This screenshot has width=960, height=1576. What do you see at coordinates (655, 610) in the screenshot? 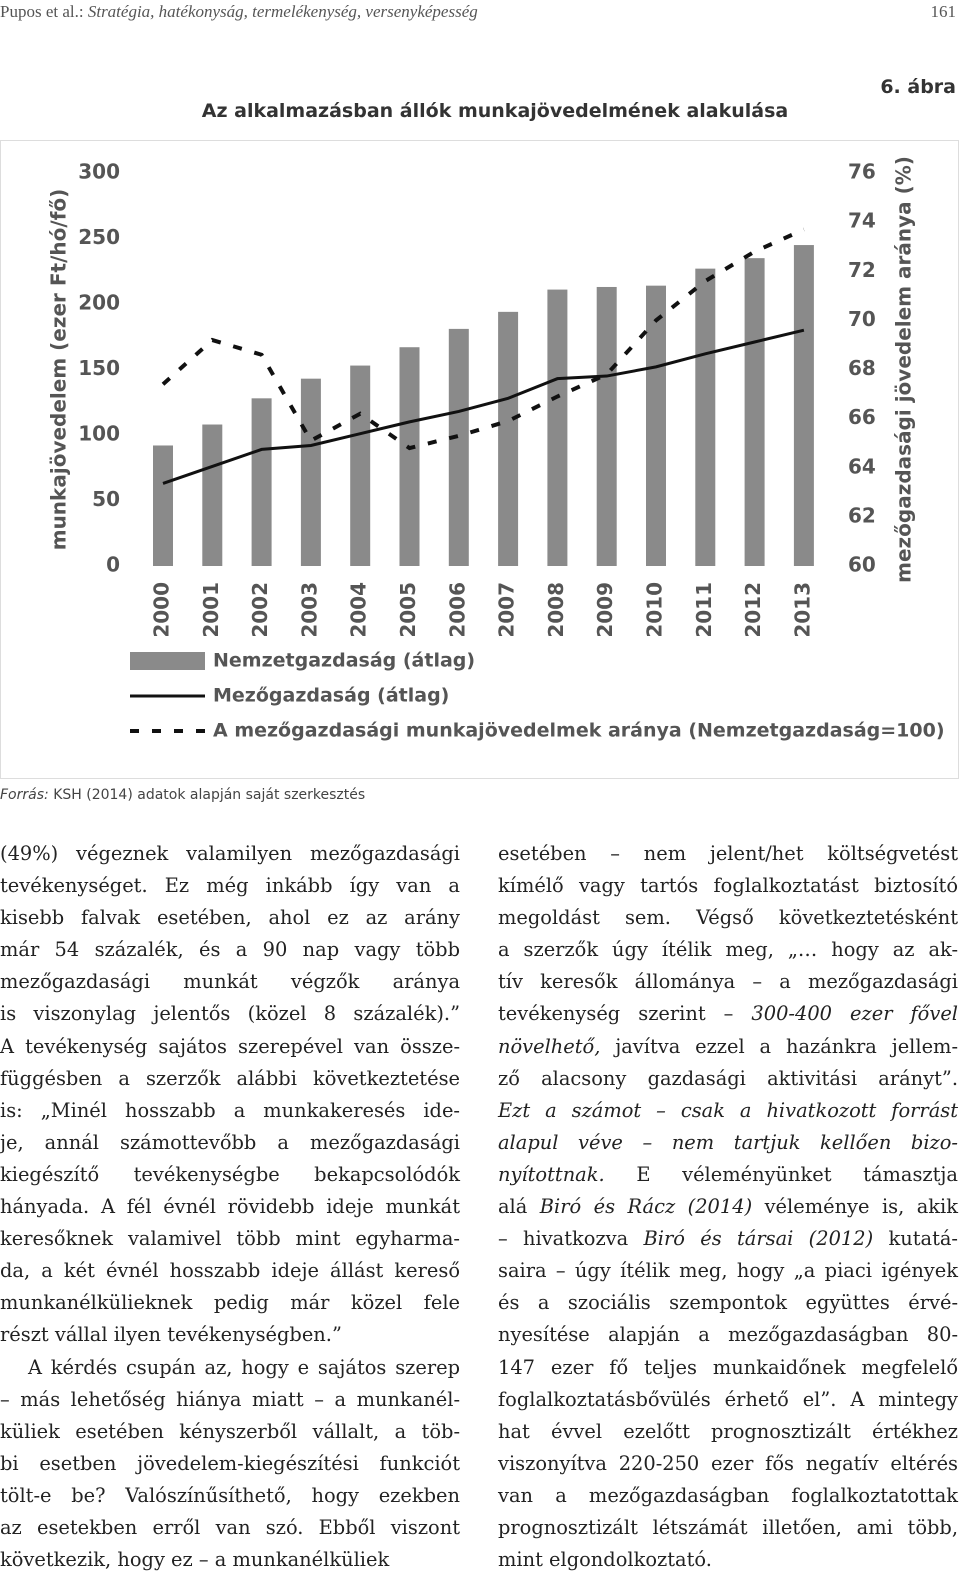
I see `x-tick-label: 2010` at bounding box center [655, 610].